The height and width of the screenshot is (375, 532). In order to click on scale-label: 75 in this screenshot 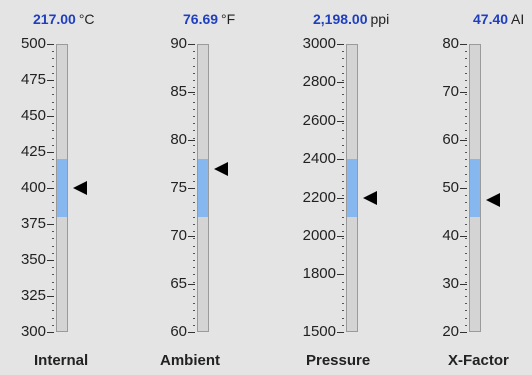, I will do `click(178, 187)`.